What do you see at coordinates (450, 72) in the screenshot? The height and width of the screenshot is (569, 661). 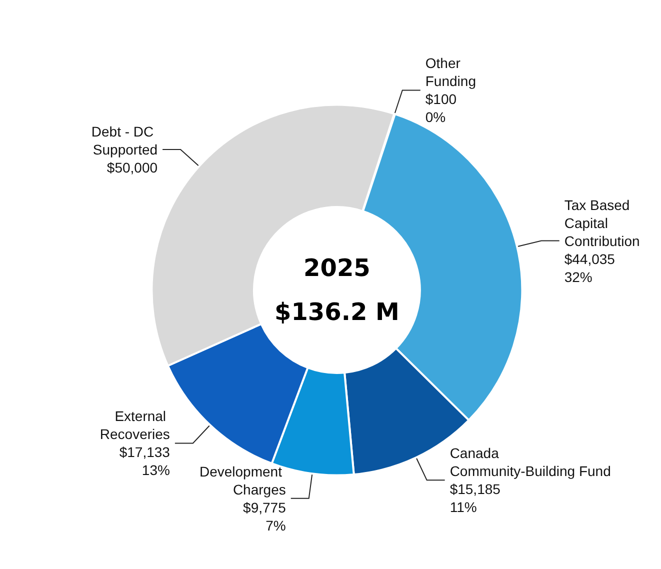 I see `slice-label: Other Funding` at bounding box center [450, 72].